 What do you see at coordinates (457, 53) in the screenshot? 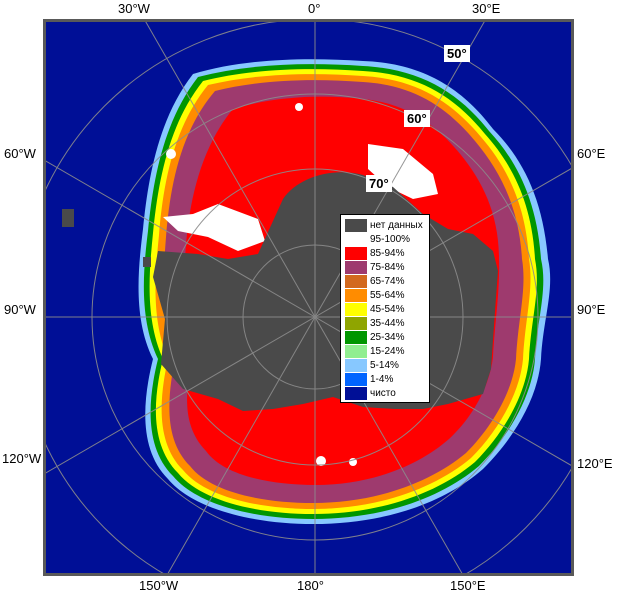
I see `lat-label-50: 50°` at bounding box center [457, 53].